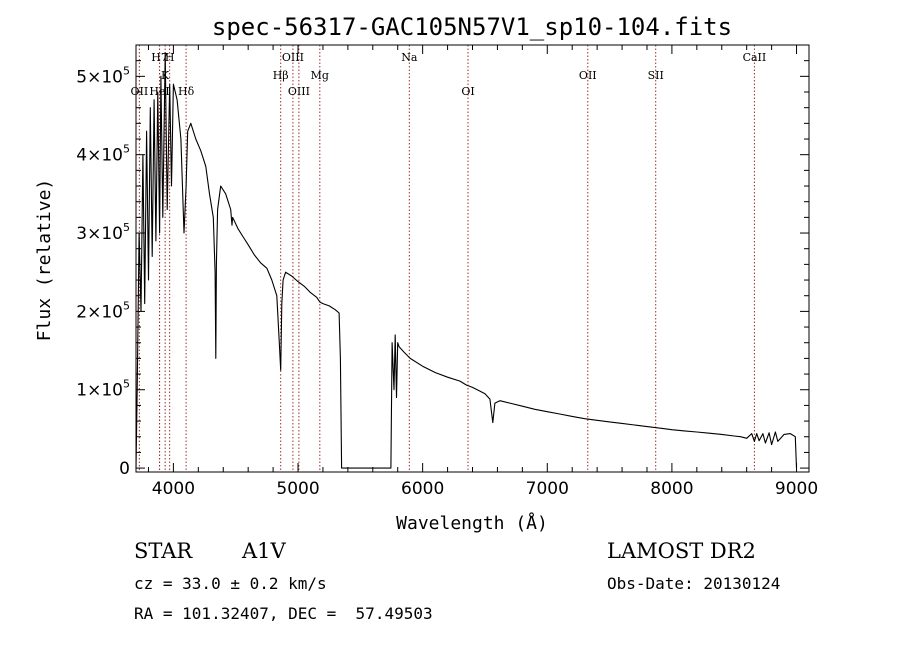  What do you see at coordinates (547, 489) in the screenshot?
I see `x-tick-label-3: 7000` at bounding box center [547, 489].